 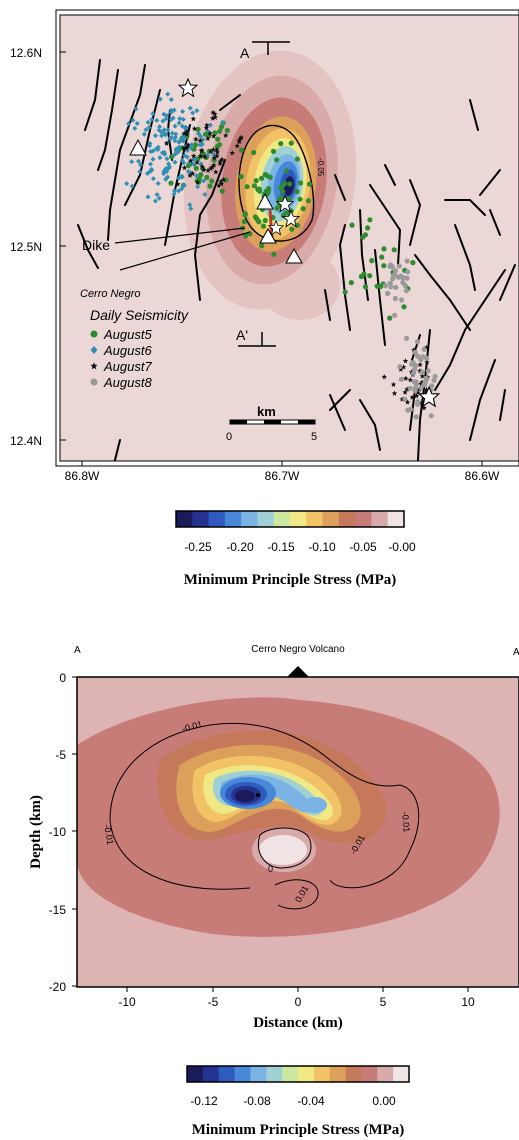 I want to click on x-tick-label: -10, so click(x=127, y=1002).